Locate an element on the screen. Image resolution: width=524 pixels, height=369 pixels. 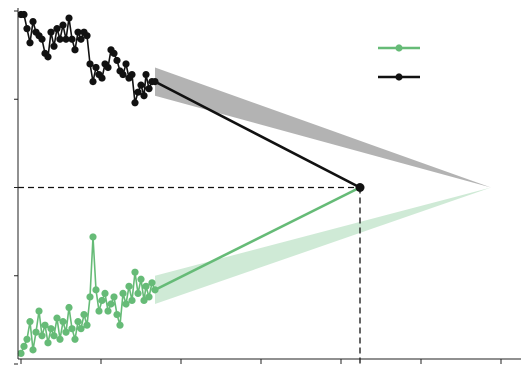
green-trend-line is located at coordinates (257, 239).